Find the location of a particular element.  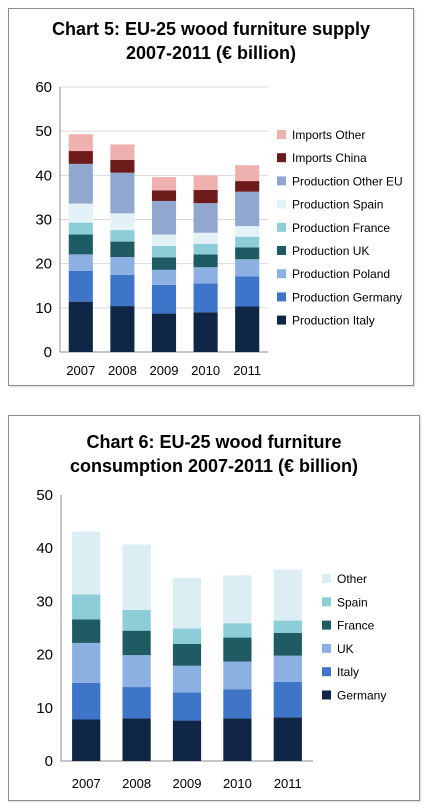

chart-title-line1: Chart 5: EU-25 wood furniture supply is located at coordinates (211, 29).